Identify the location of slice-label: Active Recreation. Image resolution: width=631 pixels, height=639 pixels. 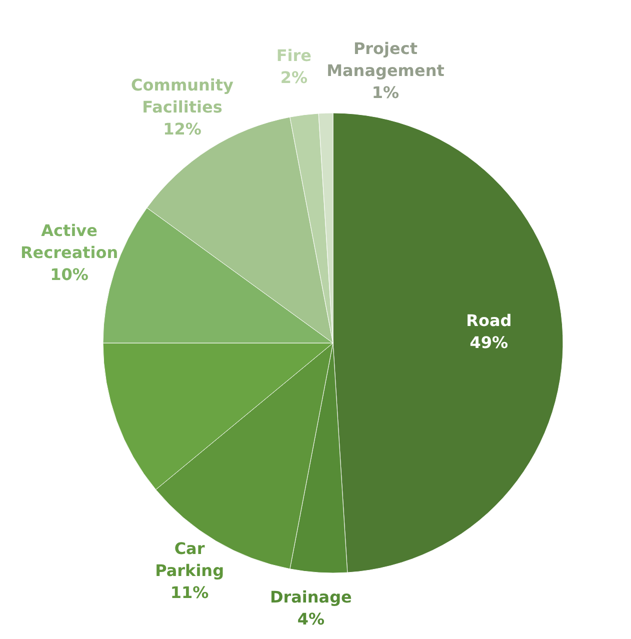
(69, 241).